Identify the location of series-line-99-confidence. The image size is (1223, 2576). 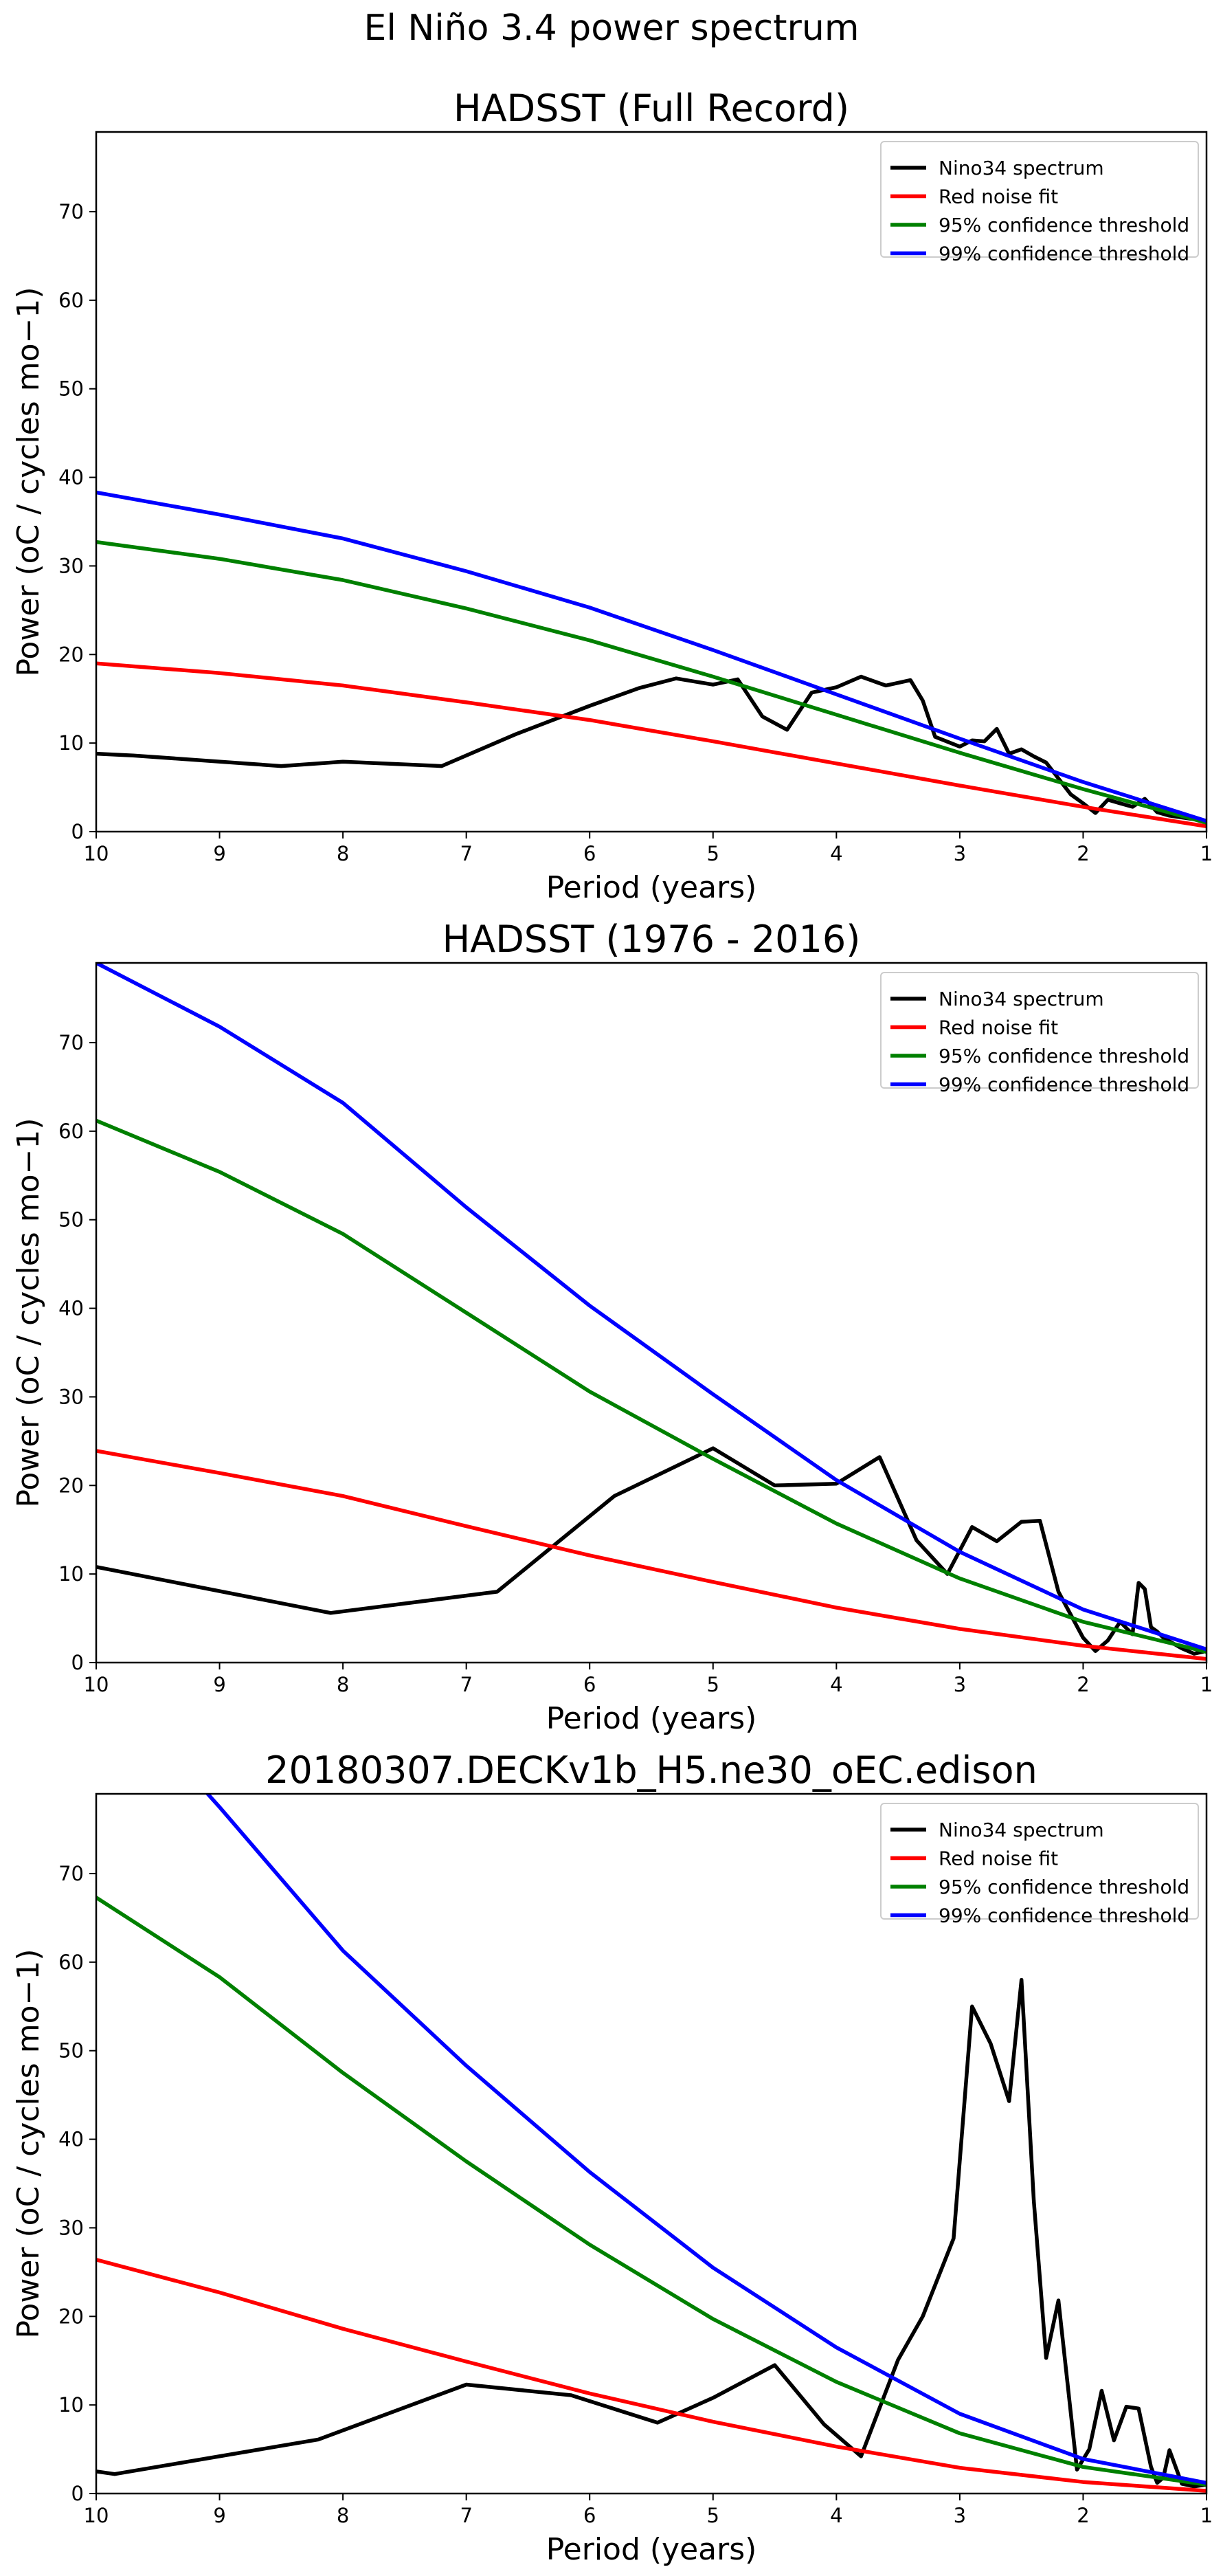
(651, 656).